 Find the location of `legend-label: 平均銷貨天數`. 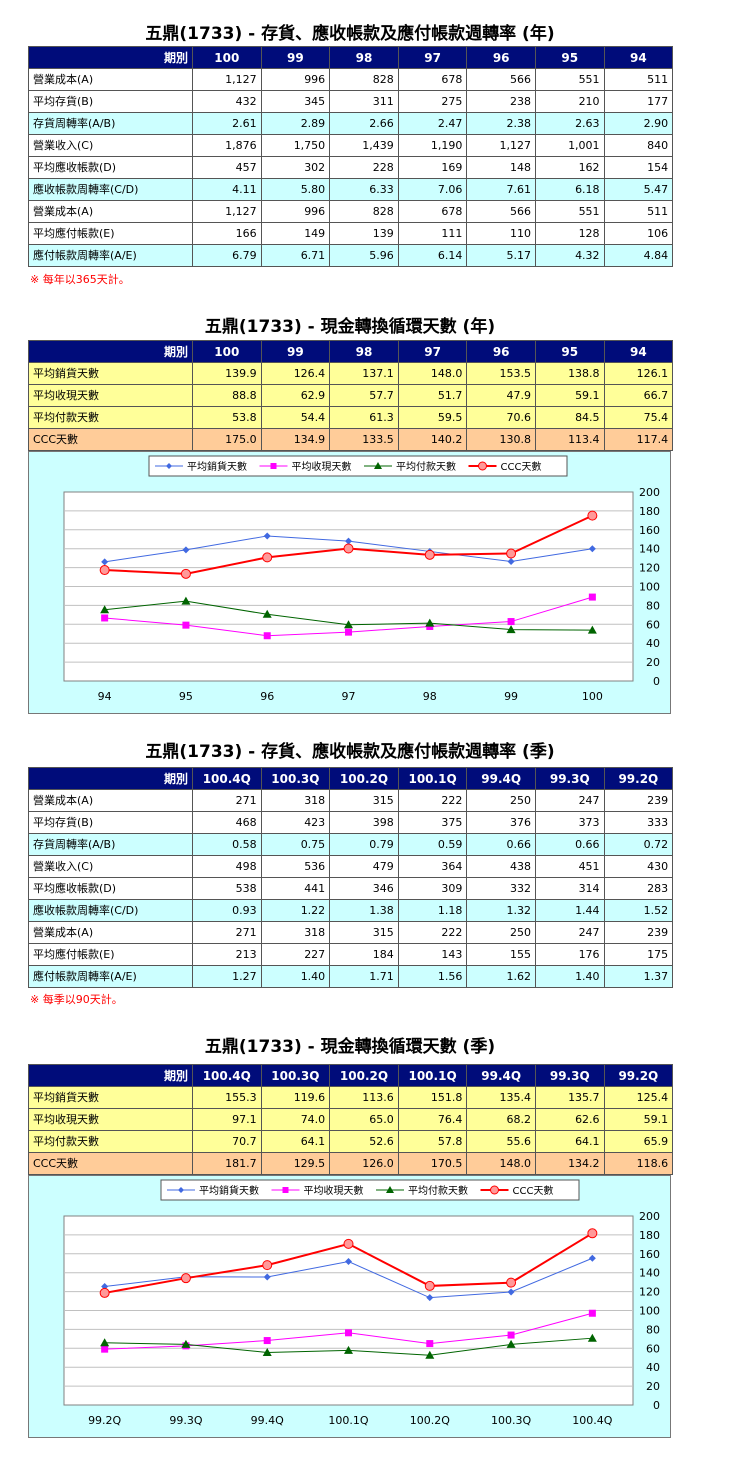

legend-label: 平均銷貨天數 is located at coordinates (229, 1190).